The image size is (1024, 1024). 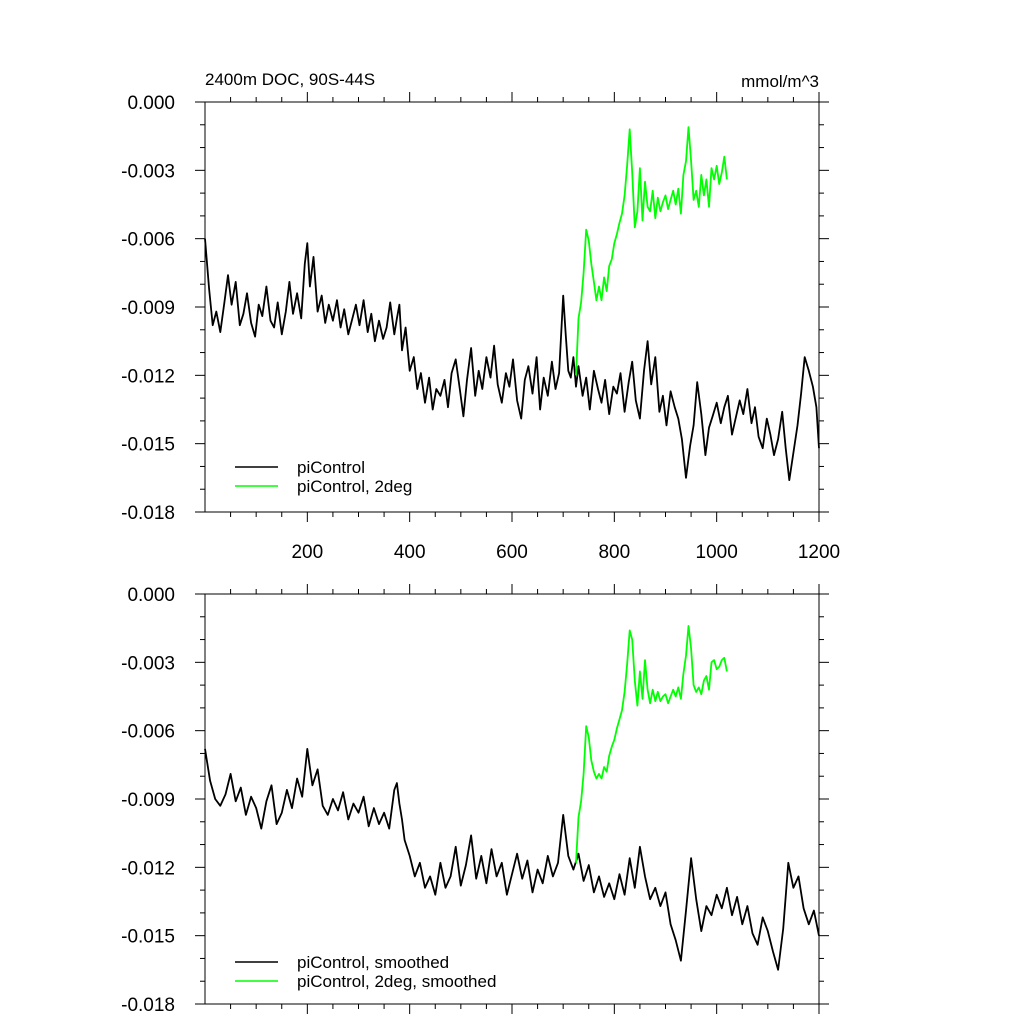 I want to click on x-tick-label: 600, so click(x=512, y=552).